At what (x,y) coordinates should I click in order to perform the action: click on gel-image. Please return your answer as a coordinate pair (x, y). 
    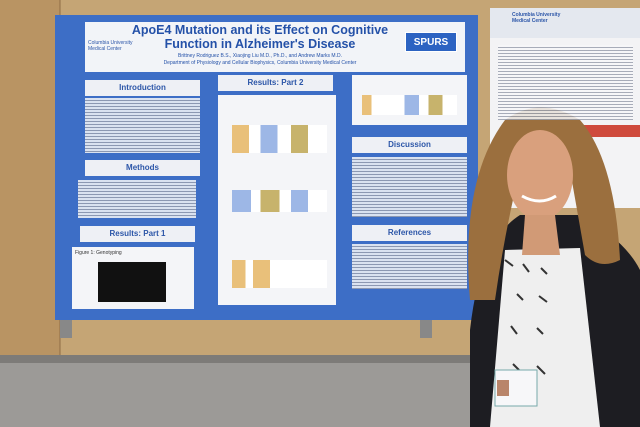
    Looking at the image, I should click on (132, 282).